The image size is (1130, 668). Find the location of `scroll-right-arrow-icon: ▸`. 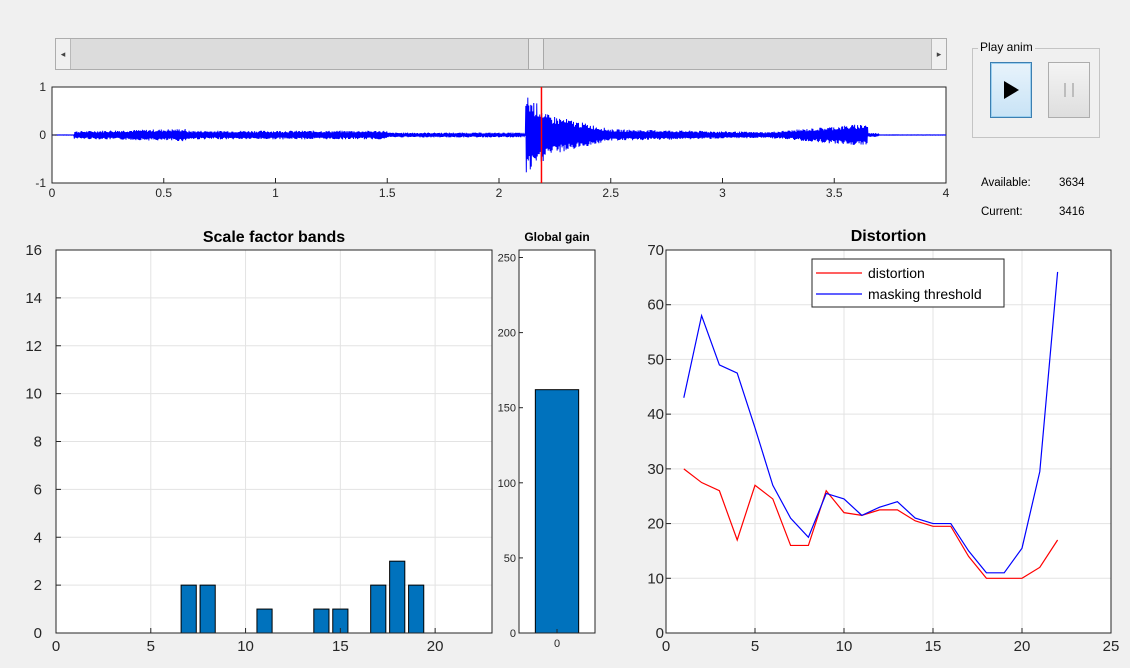

scroll-right-arrow-icon: ▸ is located at coordinates (938, 54).